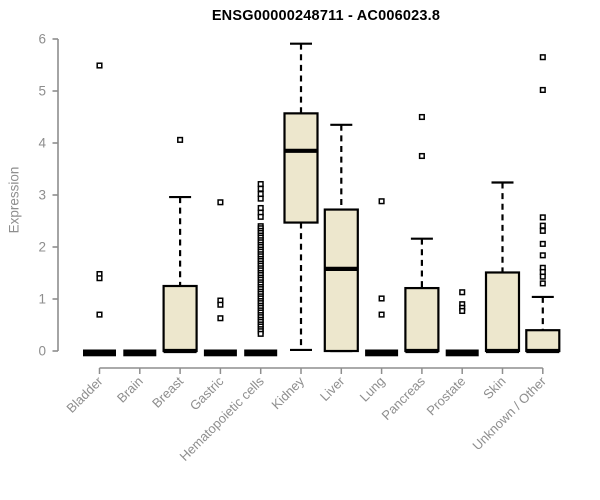  What do you see at coordinates (42, 351) in the screenshot?
I see `svg-text: 0` at bounding box center [42, 351].